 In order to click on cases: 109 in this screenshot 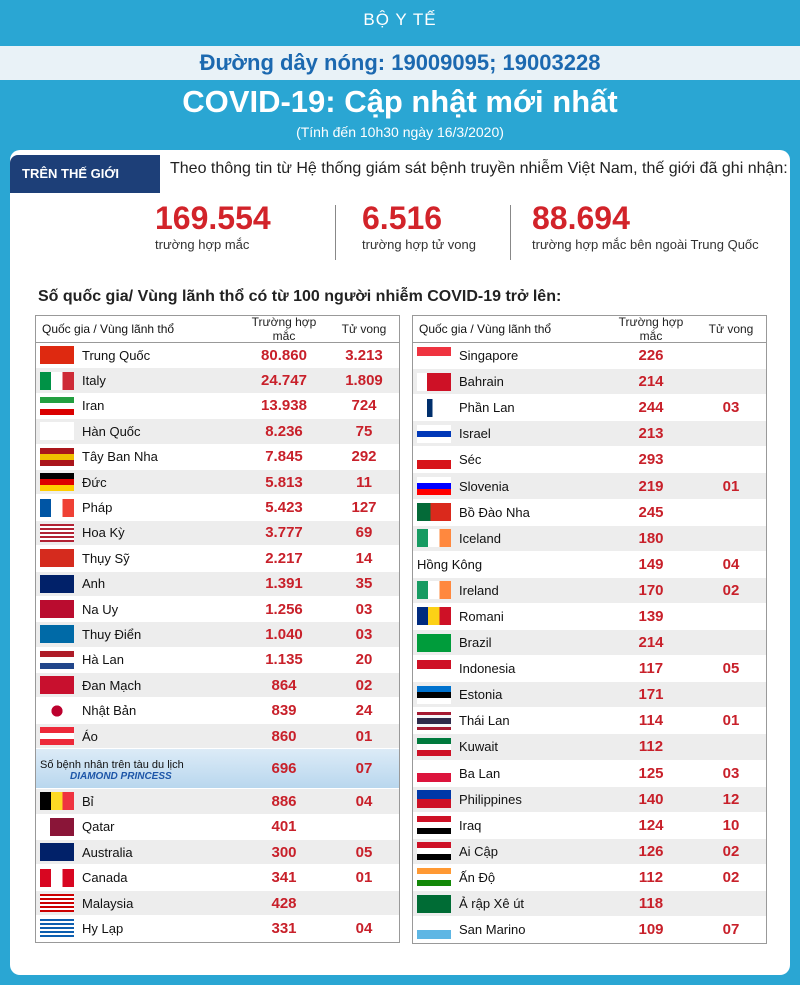, I will do `click(651, 930)`.